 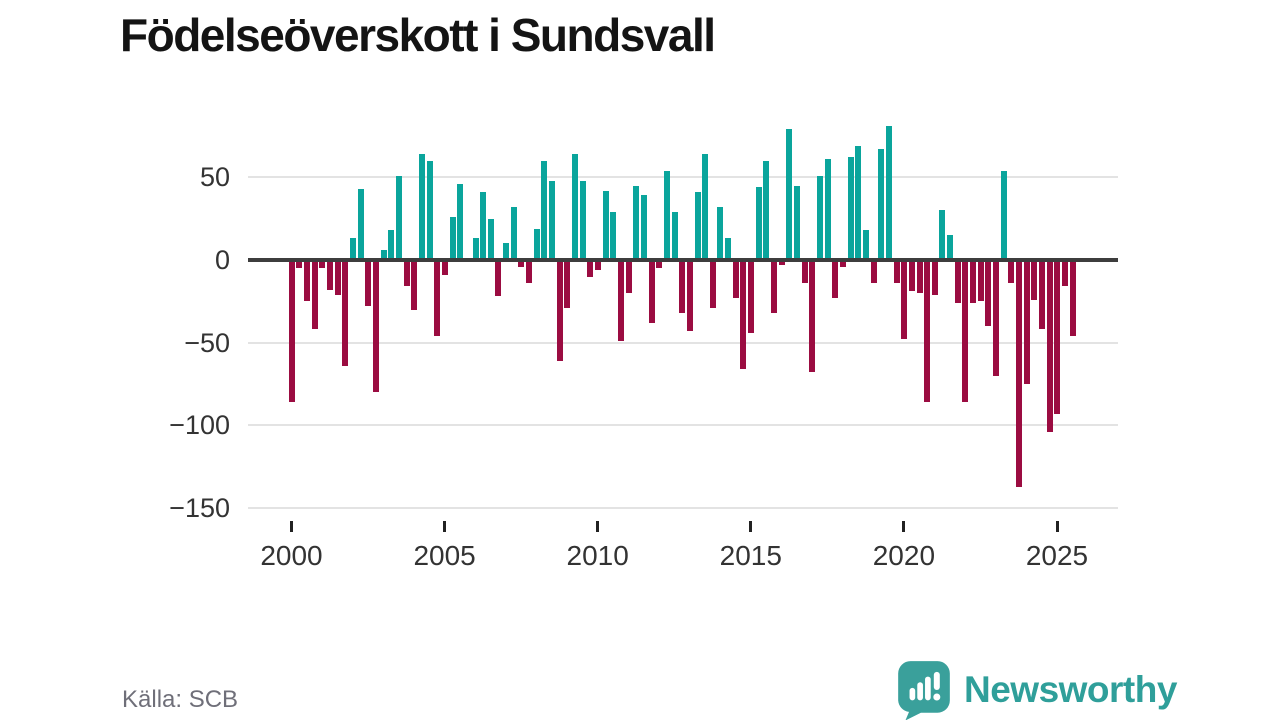 I want to click on newsworthy-logo: Newsworthy, so click(x=1036, y=690).